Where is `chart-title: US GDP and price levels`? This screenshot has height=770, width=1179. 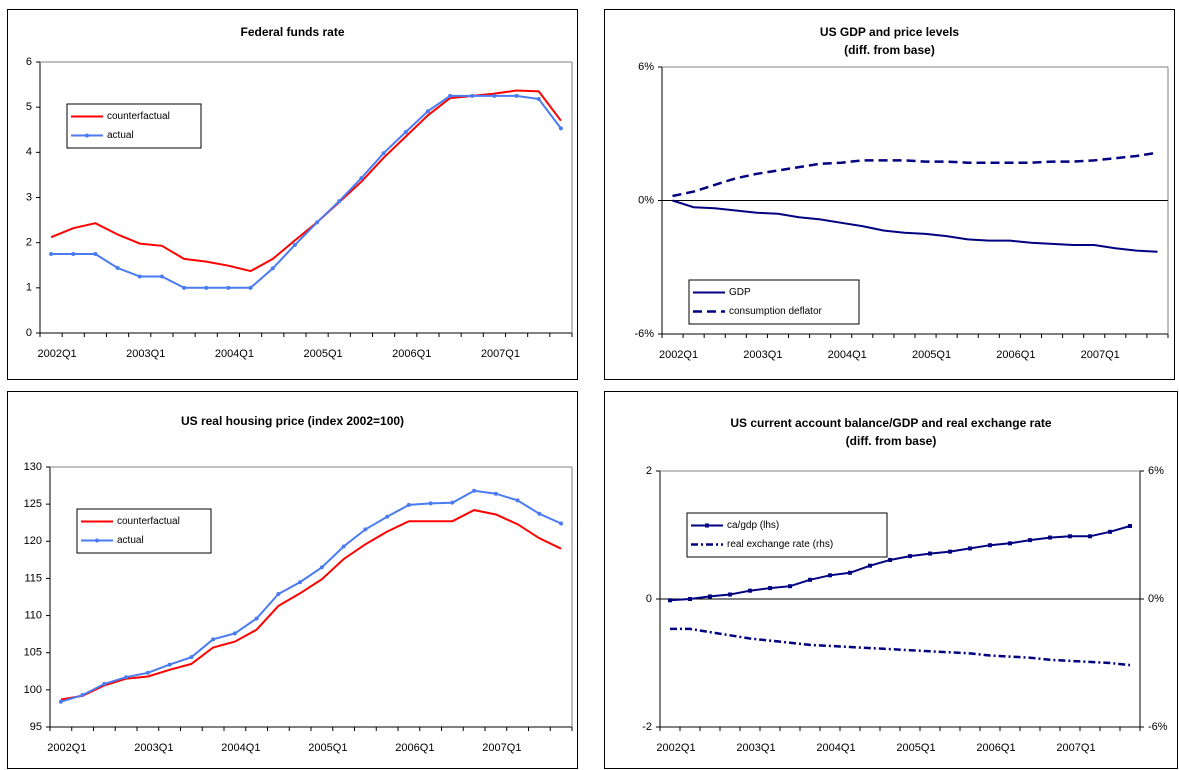 chart-title: US GDP and price levels is located at coordinates (889, 32).